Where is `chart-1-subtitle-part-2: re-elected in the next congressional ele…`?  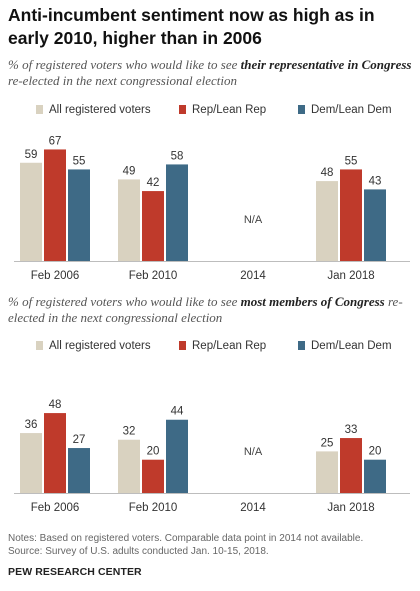
chart-1-subtitle-part-2: re-elected in the next congressional ele… is located at coordinates (122, 80).